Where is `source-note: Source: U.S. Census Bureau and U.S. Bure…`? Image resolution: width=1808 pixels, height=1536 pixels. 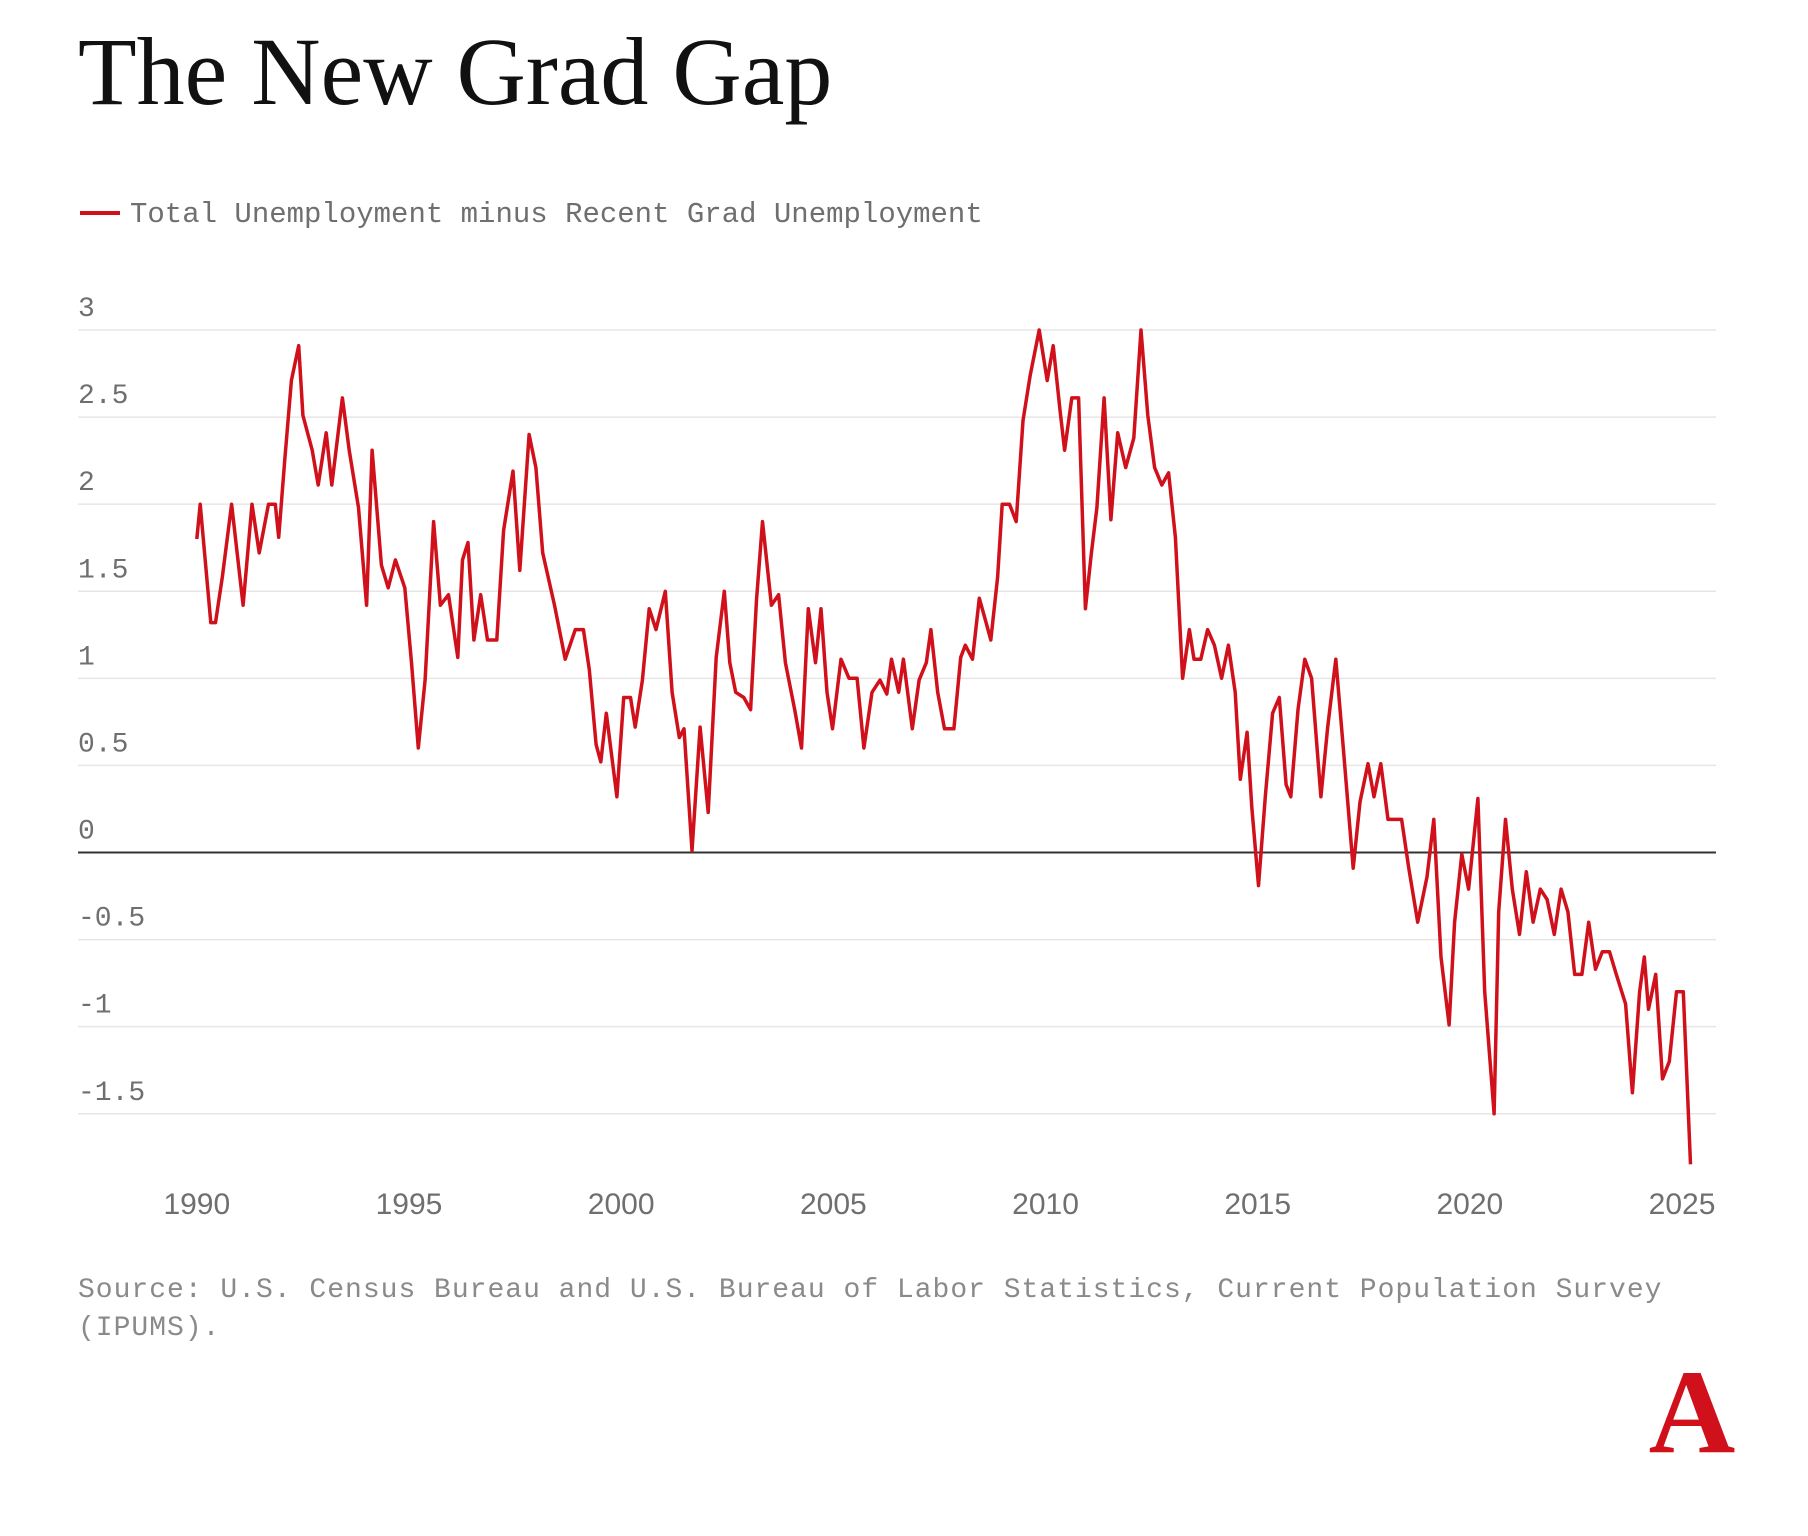 source-note: Source: U.S. Census Bureau and U.S. Bure… is located at coordinates (870, 1309).